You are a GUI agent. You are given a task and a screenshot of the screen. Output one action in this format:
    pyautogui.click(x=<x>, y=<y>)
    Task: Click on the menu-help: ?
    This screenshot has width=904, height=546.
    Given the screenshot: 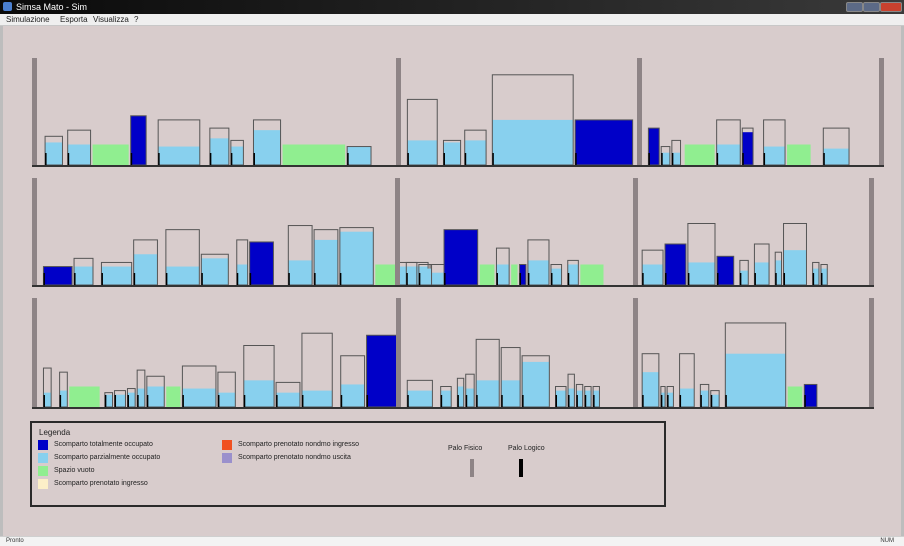 What is the action you would take?
    pyautogui.click(x=136, y=19)
    